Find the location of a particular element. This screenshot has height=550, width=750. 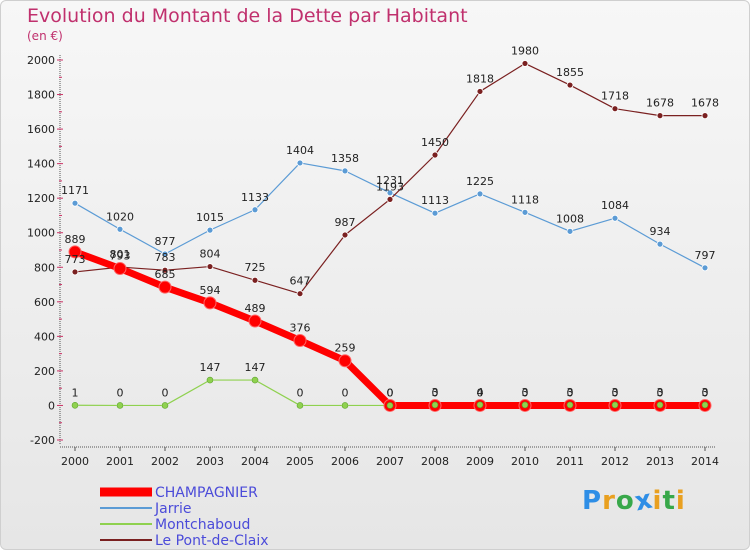

logo-letter: o is located at coordinates (625, 501).